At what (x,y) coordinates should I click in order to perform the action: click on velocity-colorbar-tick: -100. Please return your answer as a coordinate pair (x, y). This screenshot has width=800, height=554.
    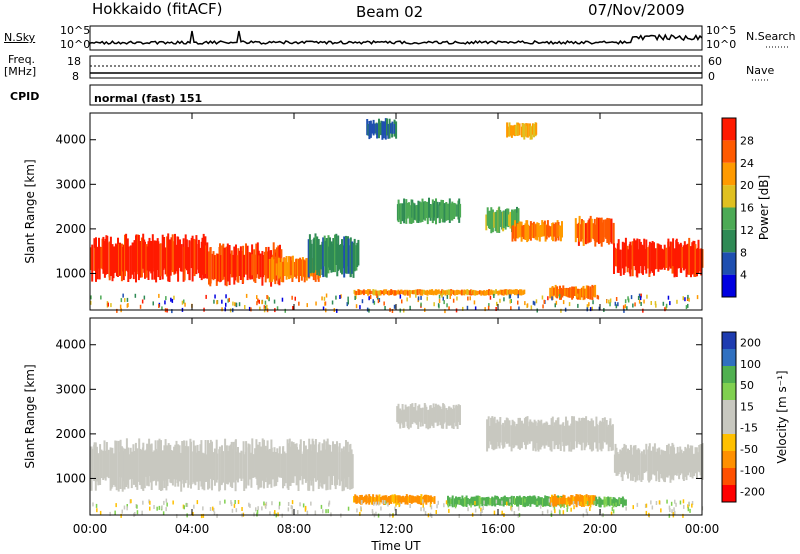
    Looking at the image, I should click on (752, 470).